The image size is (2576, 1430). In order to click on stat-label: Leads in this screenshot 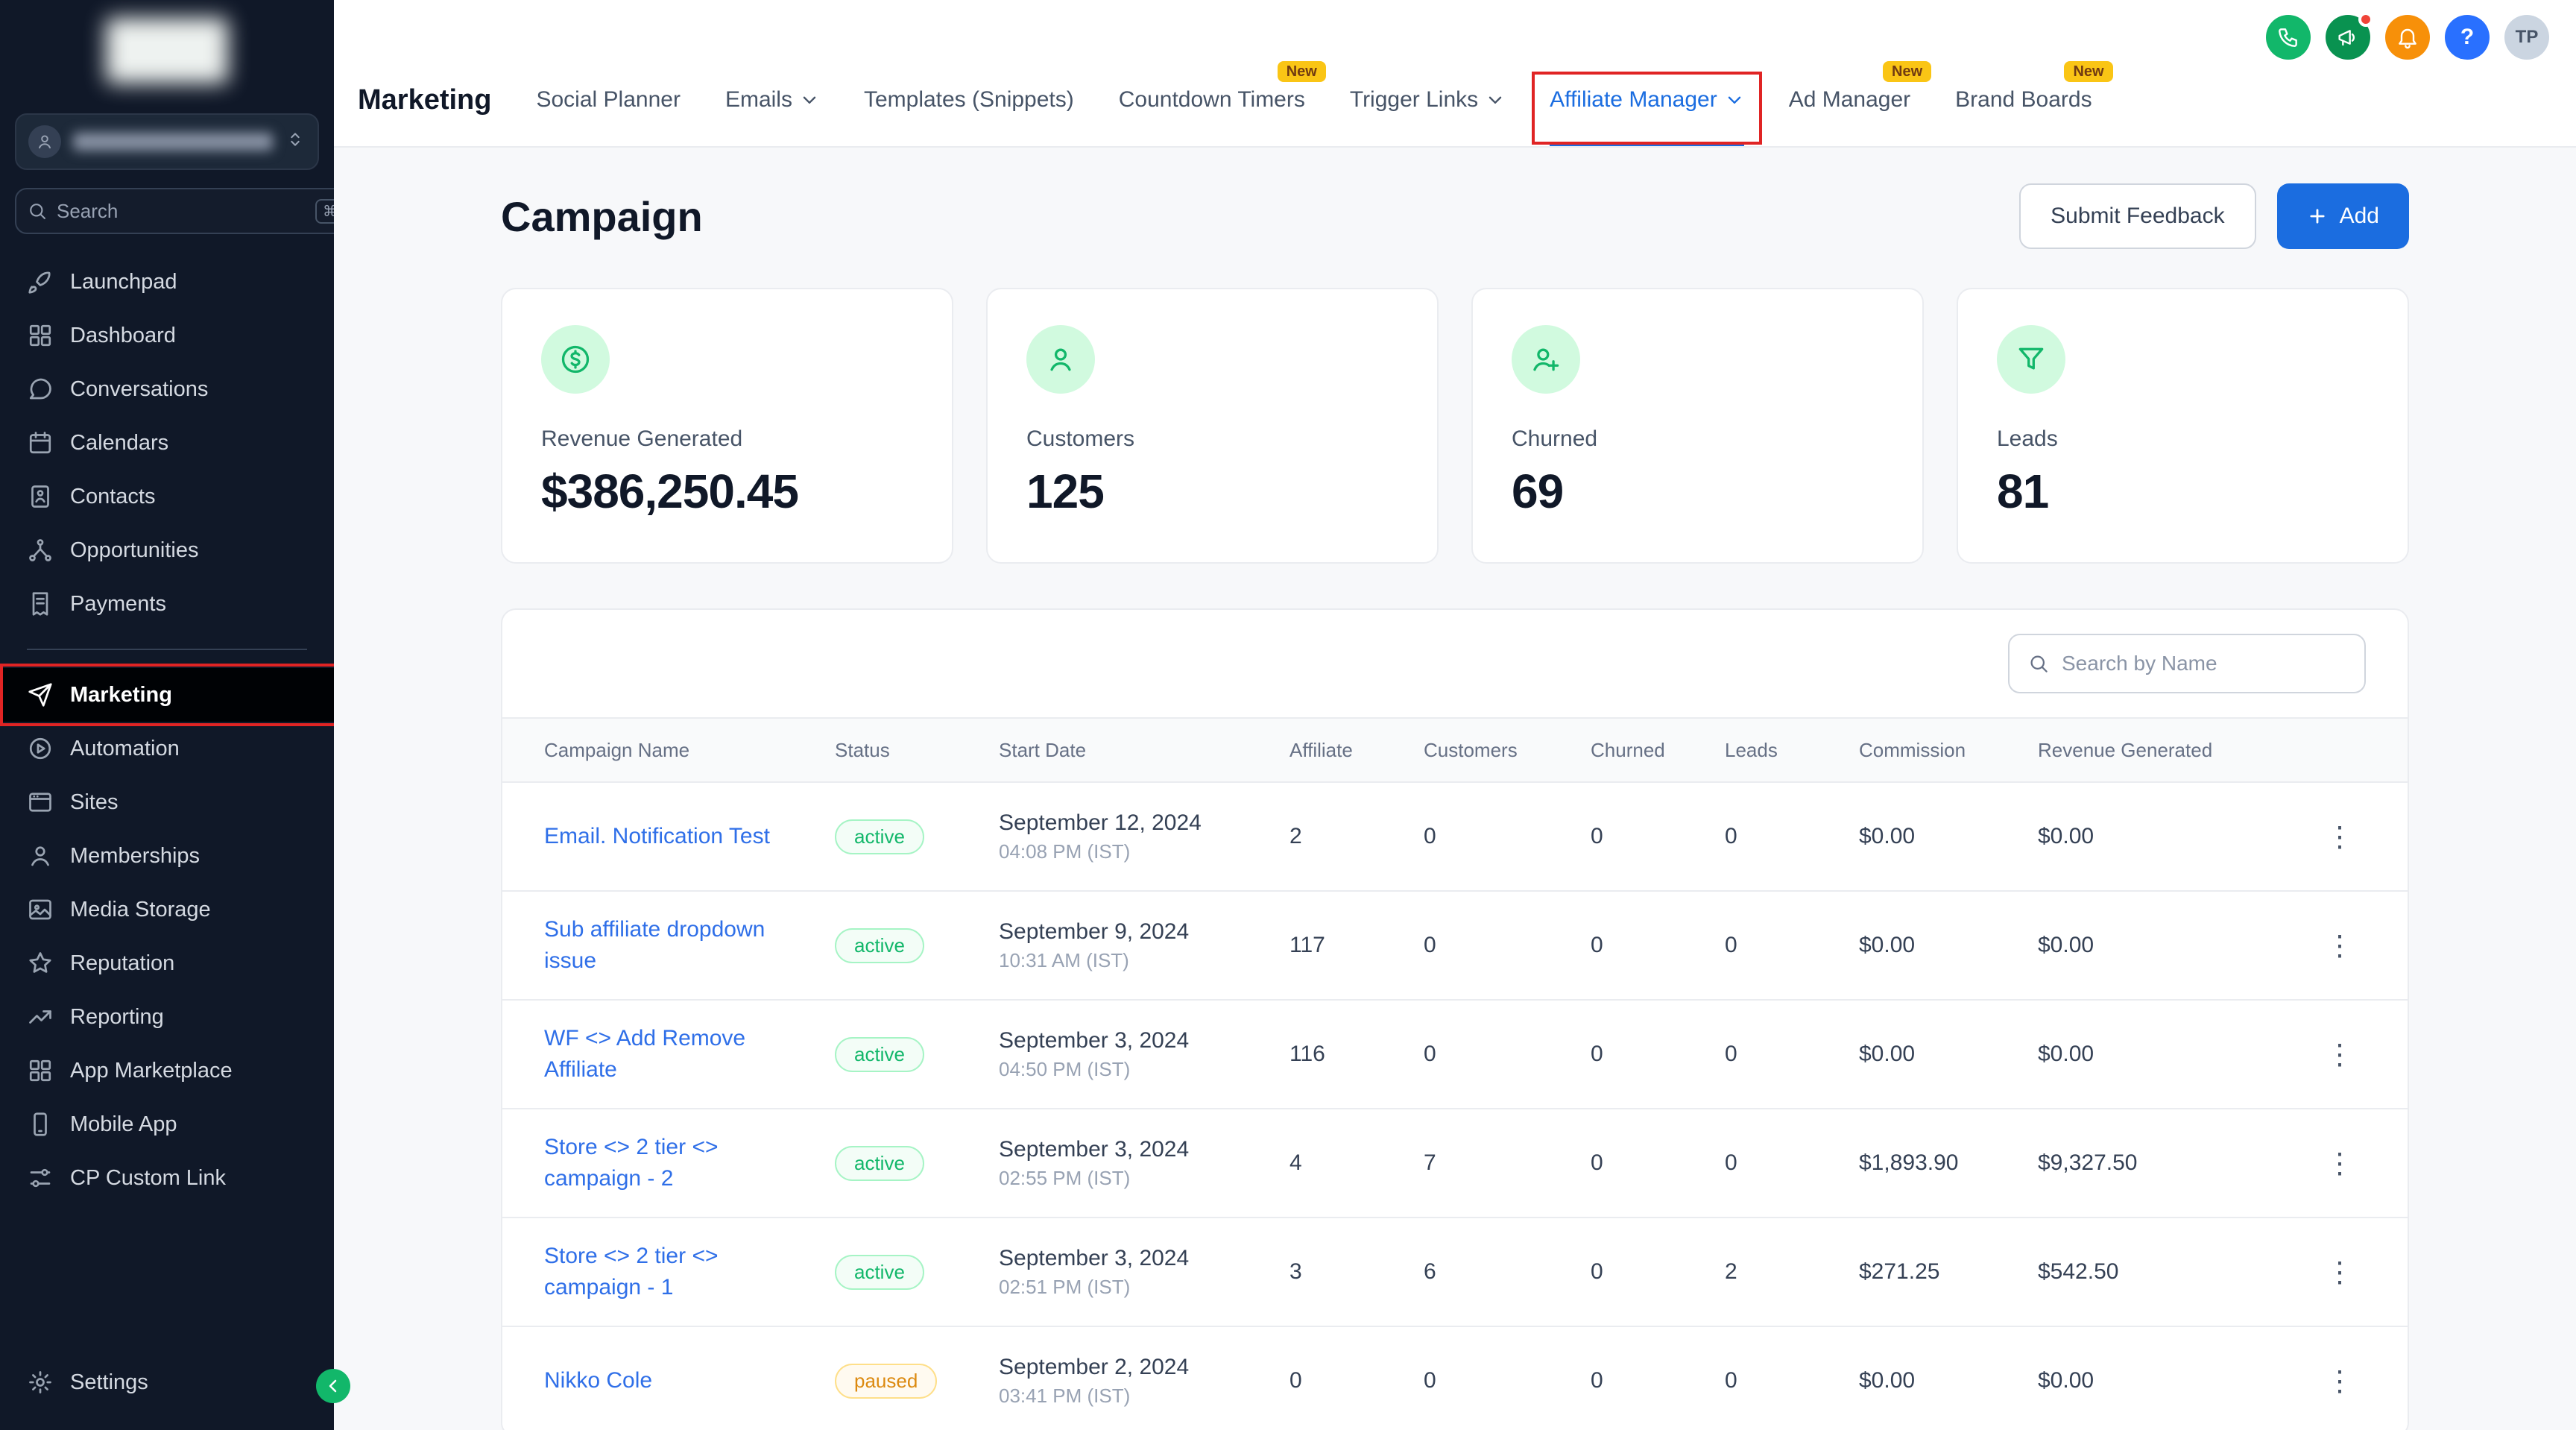, I will do `click(2027, 439)`.